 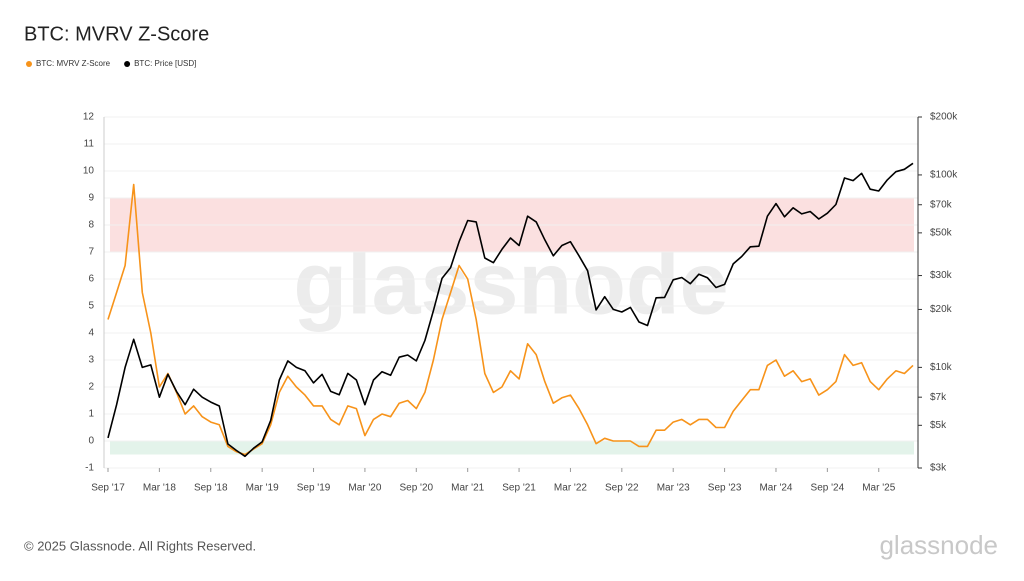 What do you see at coordinates (938, 425) in the screenshot?
I see `y2-tick-label: $5k` at bounding box center [938, 425].